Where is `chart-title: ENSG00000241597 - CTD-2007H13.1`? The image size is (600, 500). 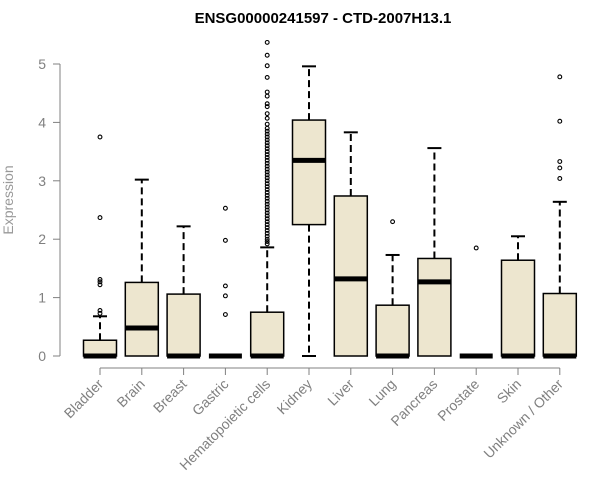
chart-title: ENSG00000241597 - CTD-2007H13.1 is located at coordinates (323, 18).